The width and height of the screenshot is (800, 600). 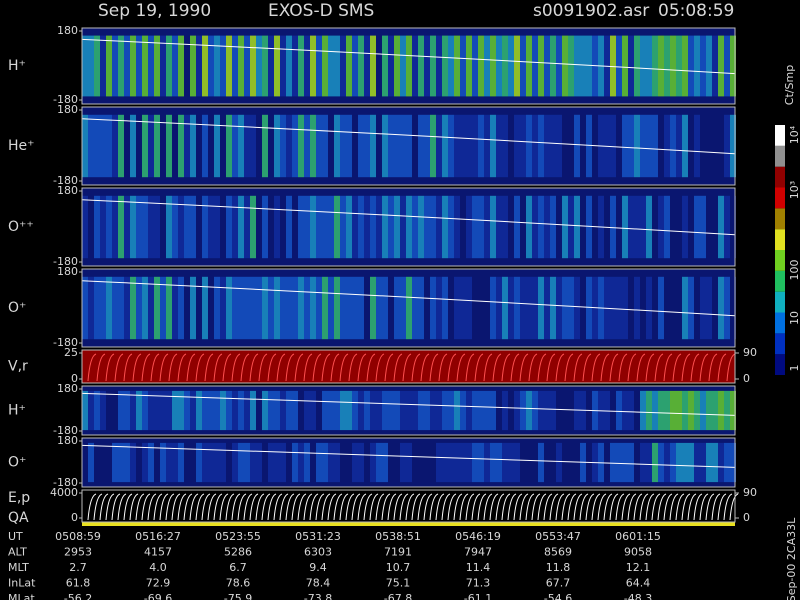 What do you see at coordinates (408, 66) in the screenshot?
I see `panel-frame` at bounding box center [408, 66].